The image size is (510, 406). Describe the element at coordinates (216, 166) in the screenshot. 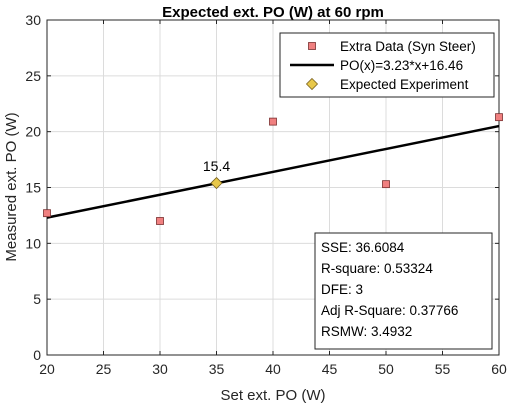

I see `annotation-label: 15.4` at that location.